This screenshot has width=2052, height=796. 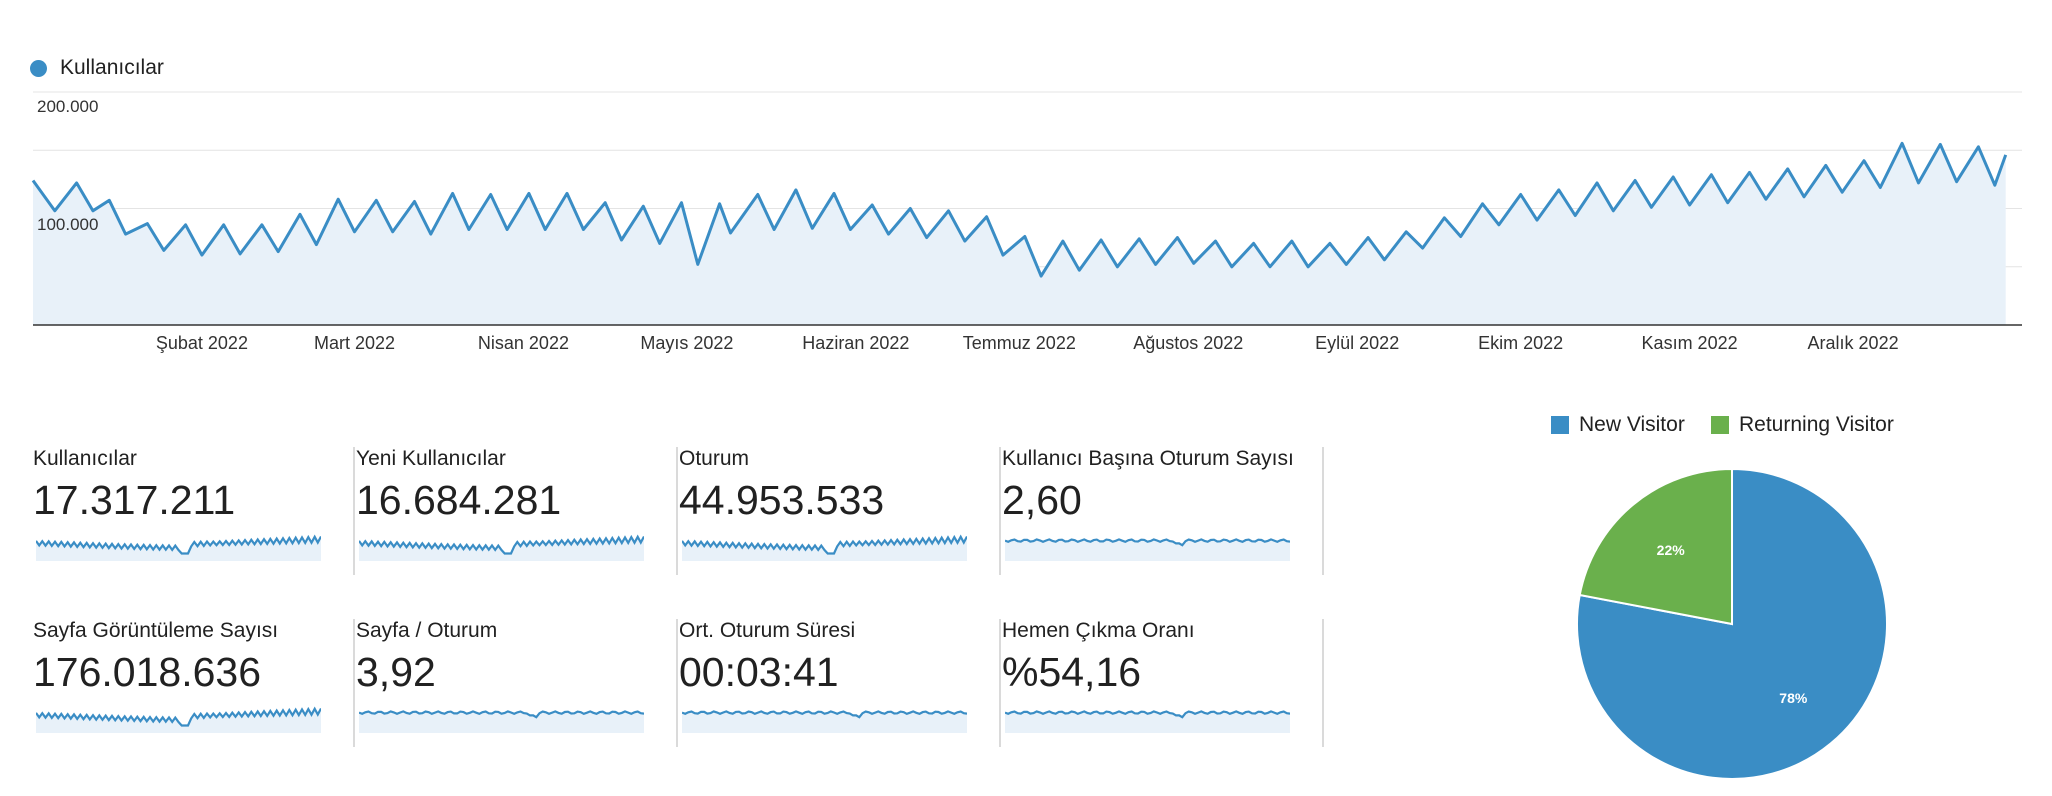 I want to click on visitor-type-pie-chart: 78% 22%, so click(x=1732, y=623).